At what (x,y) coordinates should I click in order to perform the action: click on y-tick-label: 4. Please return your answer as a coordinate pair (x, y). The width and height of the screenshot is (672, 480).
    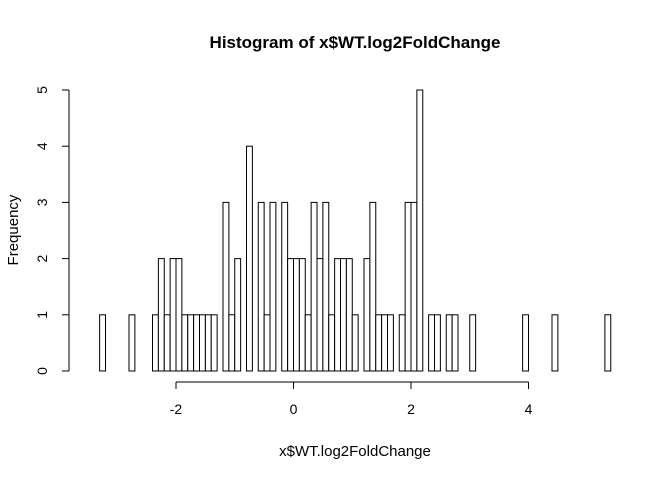
    Looking at the image, I should click on (42, 146).